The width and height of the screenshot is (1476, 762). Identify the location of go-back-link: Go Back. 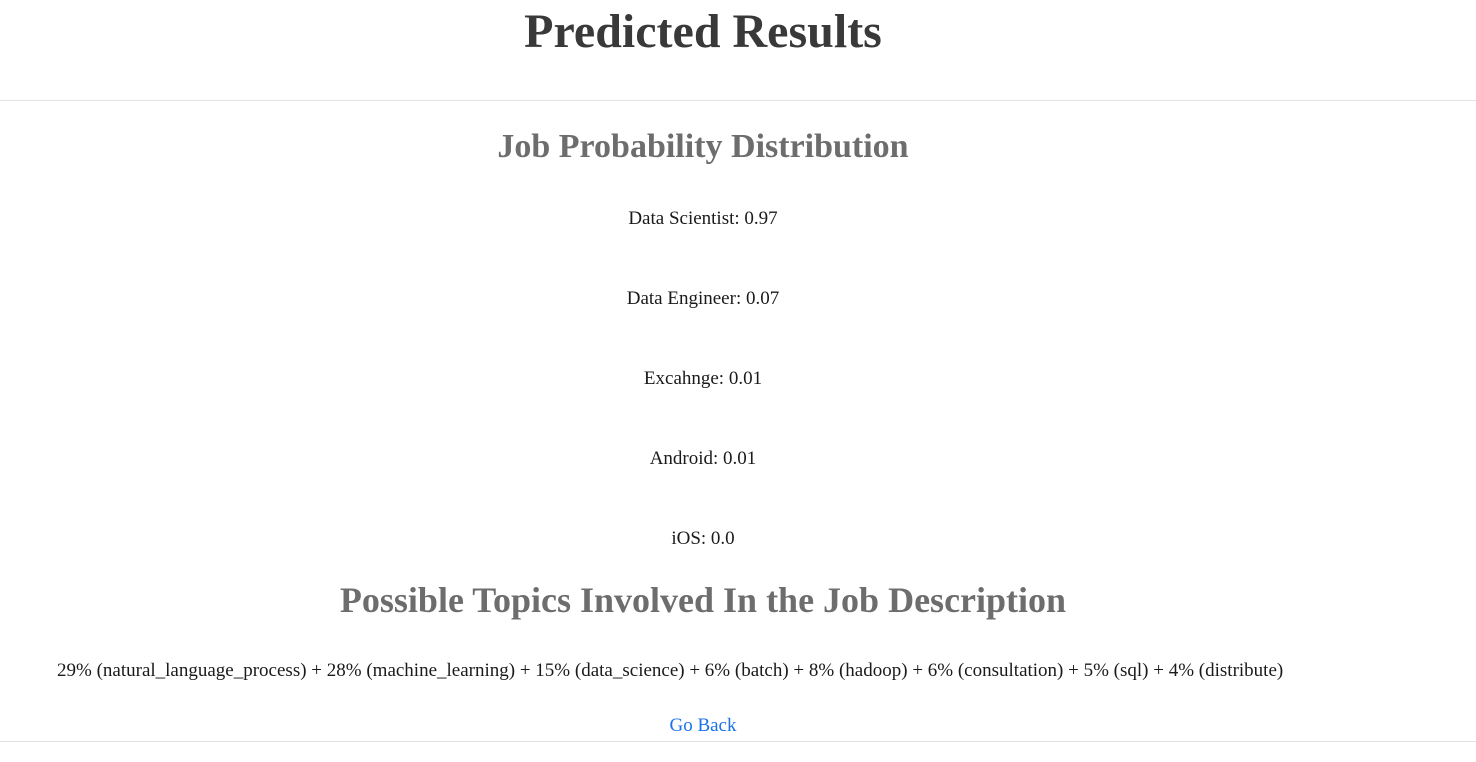
(703, 725).